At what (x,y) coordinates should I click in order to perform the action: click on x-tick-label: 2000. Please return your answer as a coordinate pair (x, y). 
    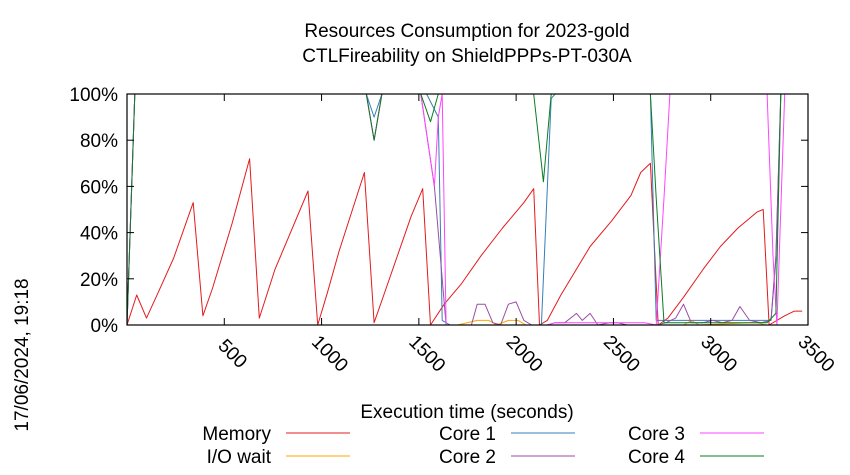
    Looking at the image, I should click on (524, 354).